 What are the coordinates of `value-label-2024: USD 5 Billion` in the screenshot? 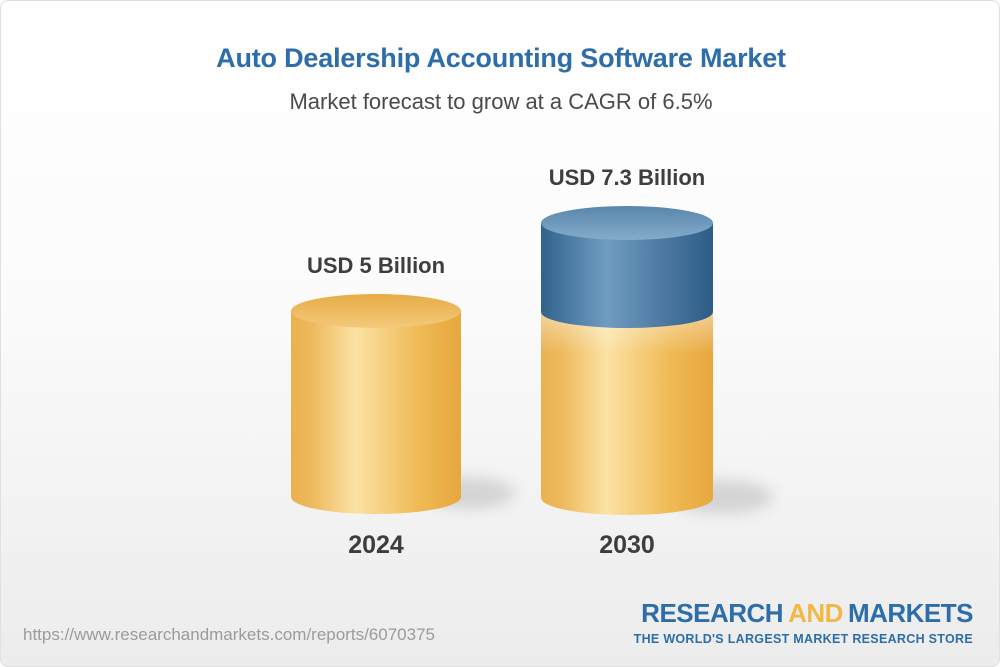 It's located at (376, 265).